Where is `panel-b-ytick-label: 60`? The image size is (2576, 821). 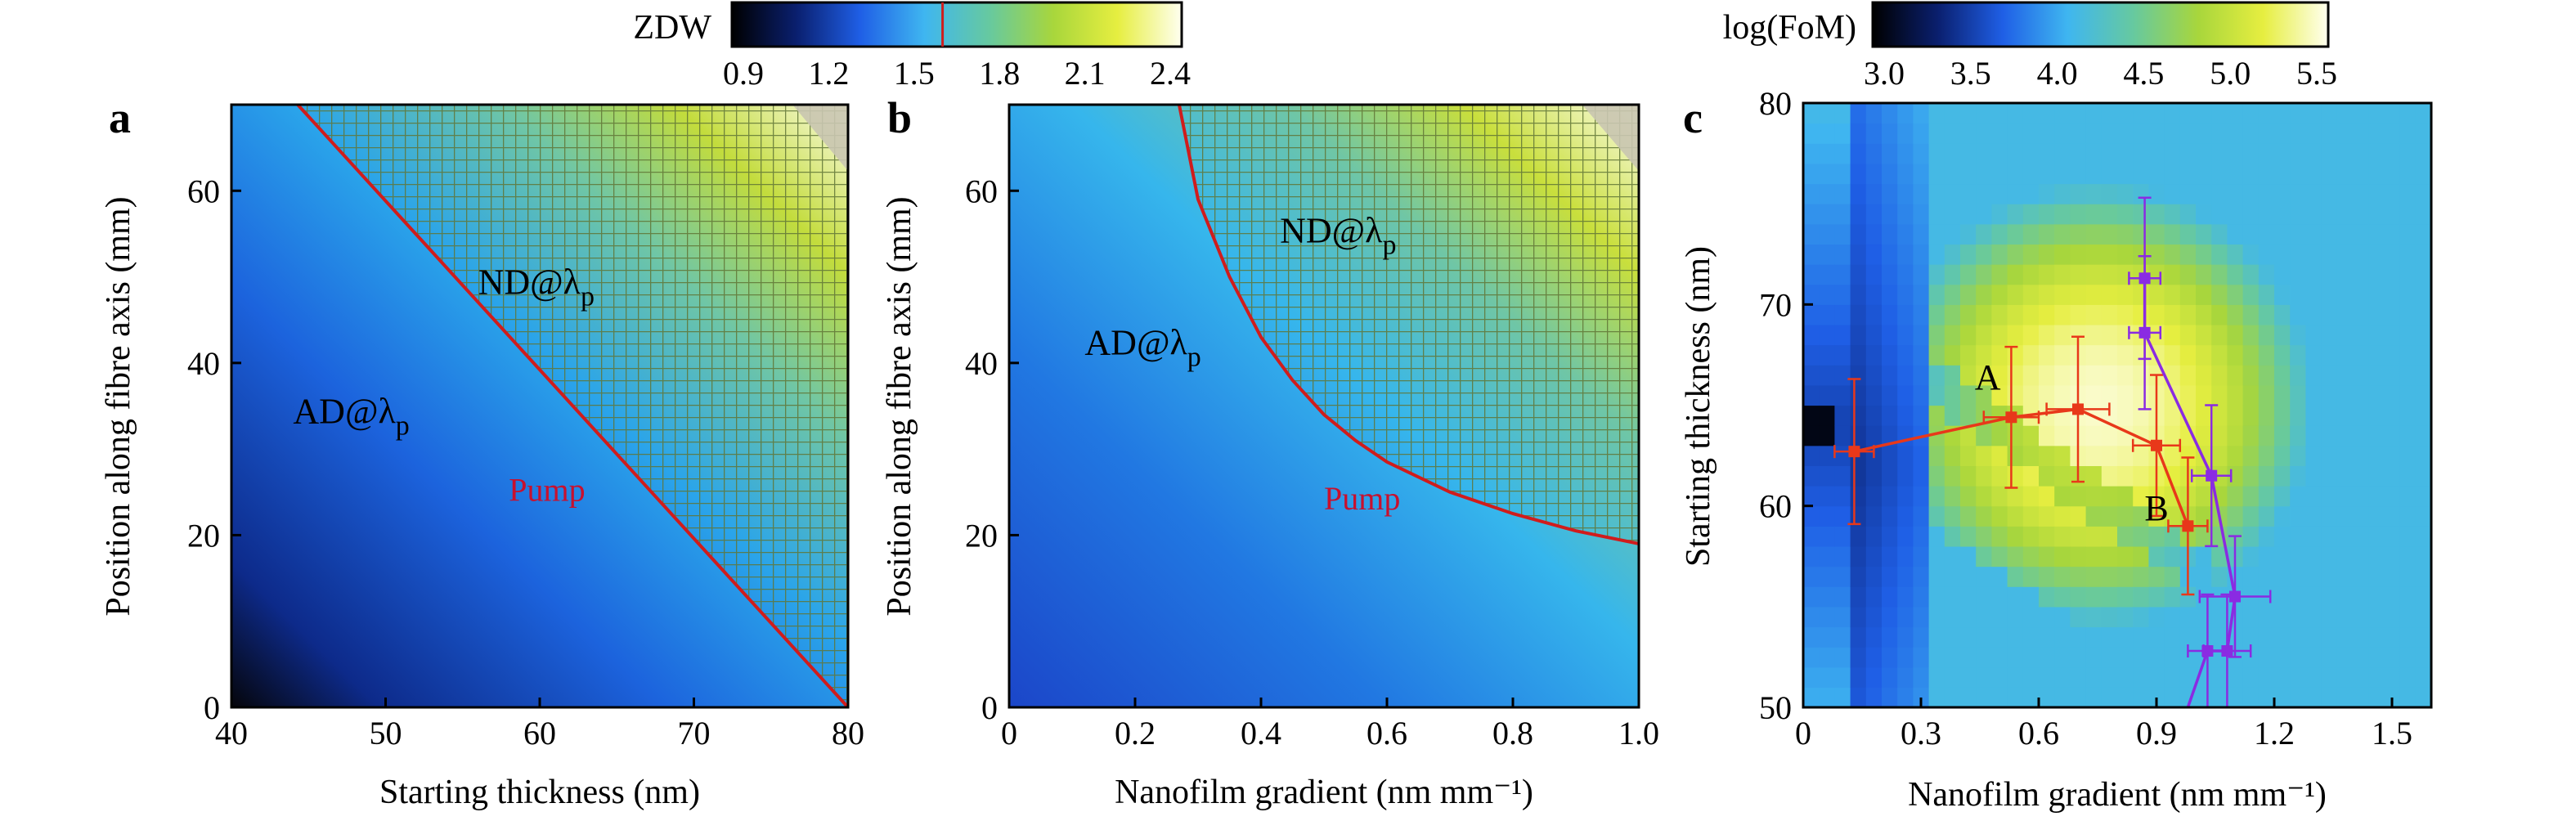
panel-b-ytick-label: 60 is located at coordinates (981, 191).